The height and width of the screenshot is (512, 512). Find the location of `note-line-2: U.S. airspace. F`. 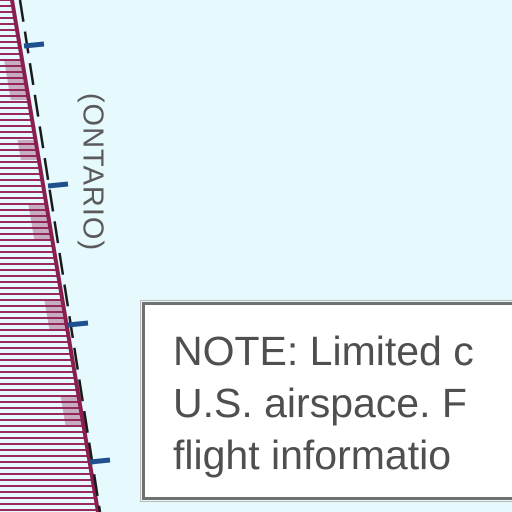

note-line-2: U.S. airspace. F is located at coordinates (320, 403).